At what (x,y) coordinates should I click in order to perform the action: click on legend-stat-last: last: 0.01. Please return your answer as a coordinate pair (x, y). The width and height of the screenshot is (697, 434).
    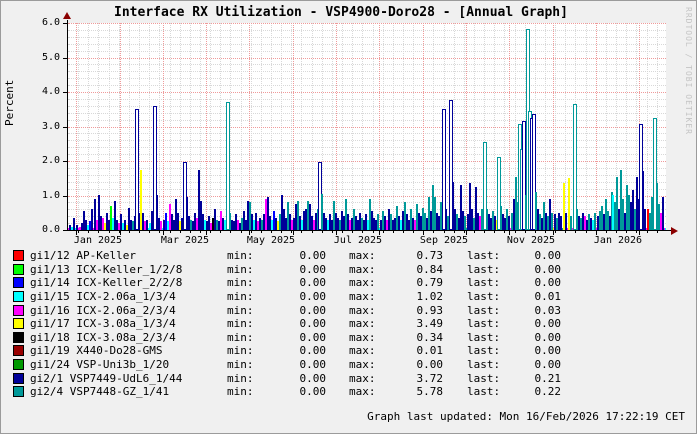
    Looking at the image, I should click on (514, 296).